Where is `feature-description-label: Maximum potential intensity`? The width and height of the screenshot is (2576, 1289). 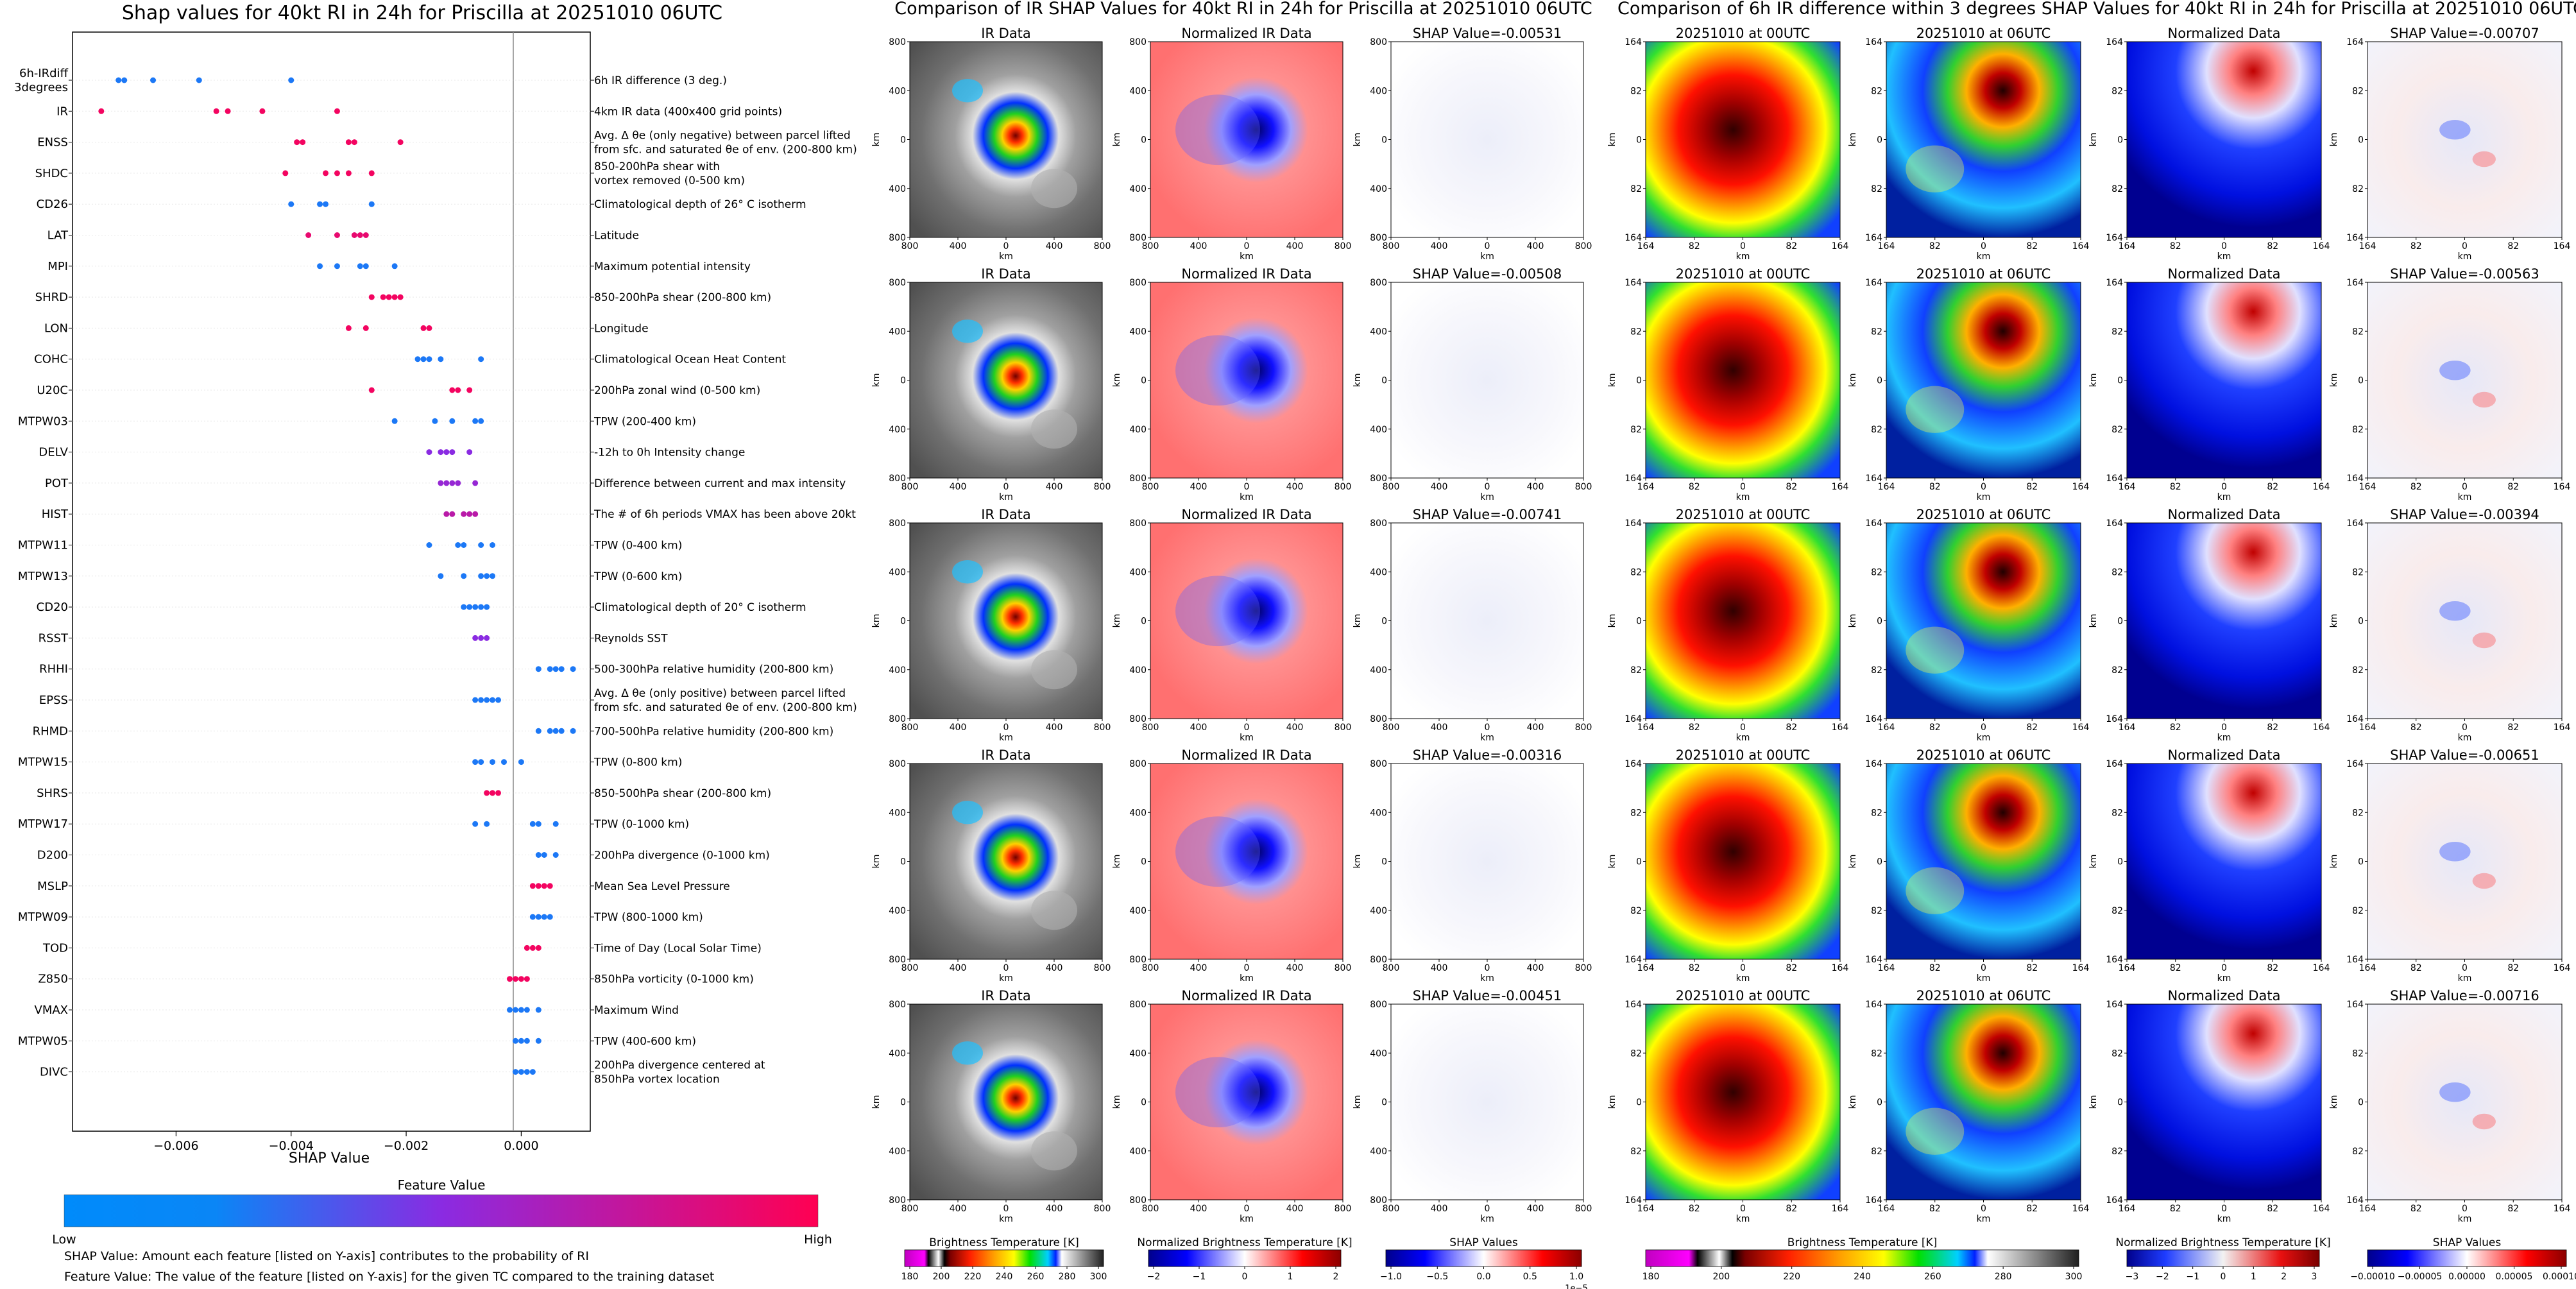 feature-description-label: Maximum potential intensity is located at coordinates (673, 266).